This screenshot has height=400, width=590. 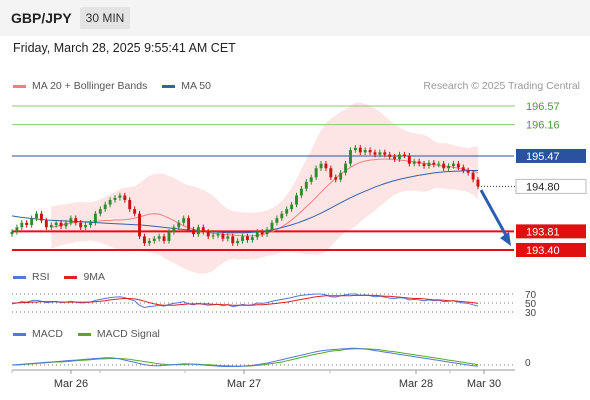 I want to click on chart-header: GBP/JPY 30 MIN, so click(x=295, y=18).